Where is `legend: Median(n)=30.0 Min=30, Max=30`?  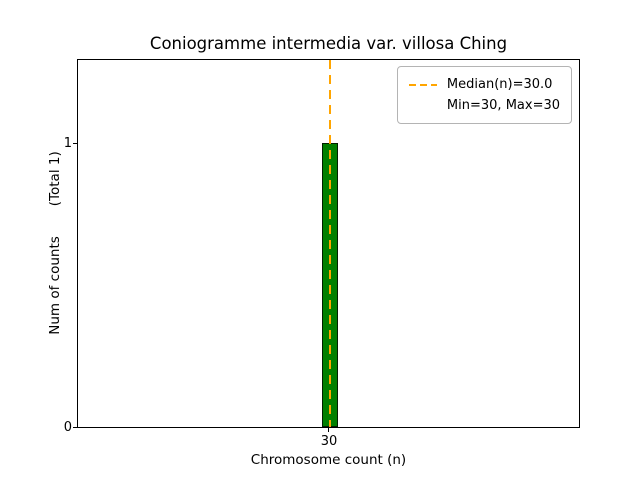
legend: Median(n)=30.0 Min=30, Max=30 is located at coordinates (484, 95).